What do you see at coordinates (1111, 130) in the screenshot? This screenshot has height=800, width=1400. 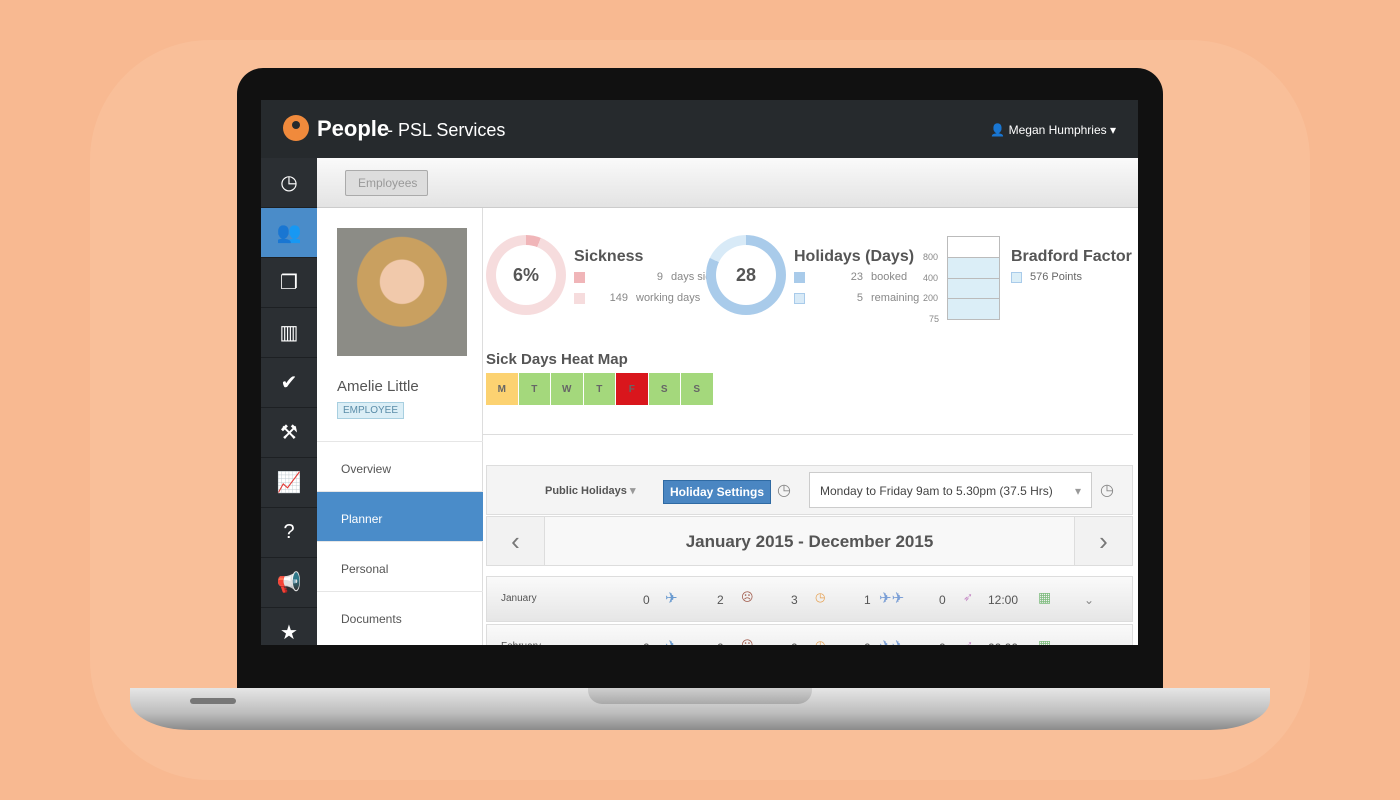 I see `caret-down-icon: ▾` at bounding box center [1111, 130].